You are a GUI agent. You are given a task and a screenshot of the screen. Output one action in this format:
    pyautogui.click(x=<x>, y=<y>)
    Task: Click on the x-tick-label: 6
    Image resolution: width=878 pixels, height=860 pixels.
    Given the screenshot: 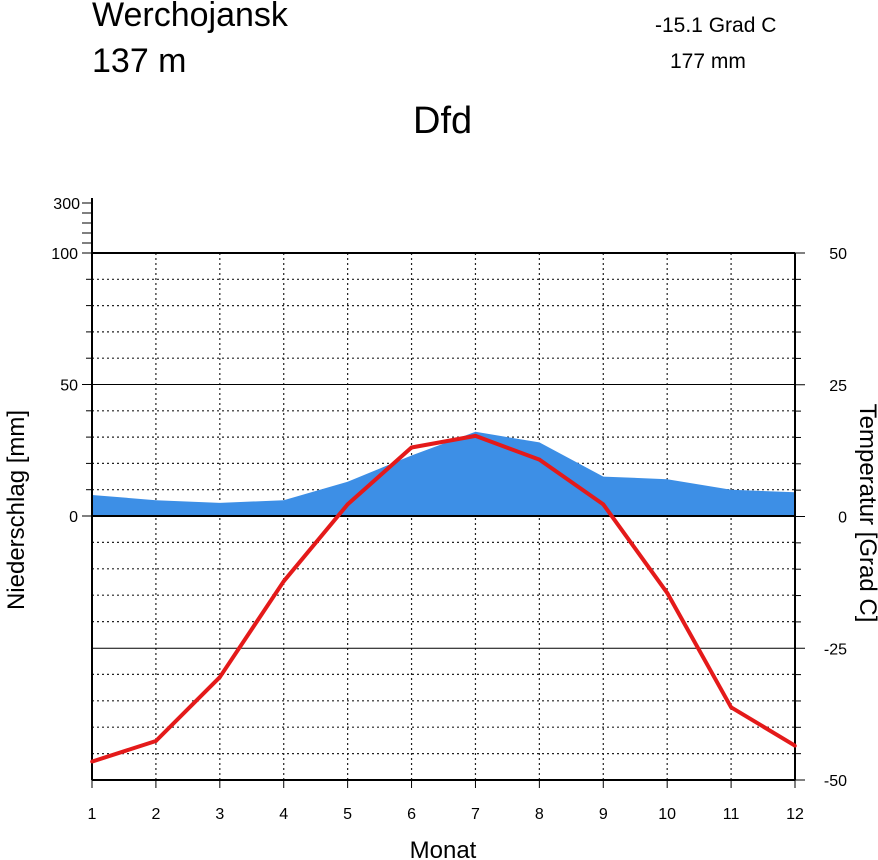 What is the action you would take?
    pyautogui.click(x=411, y=814)
    